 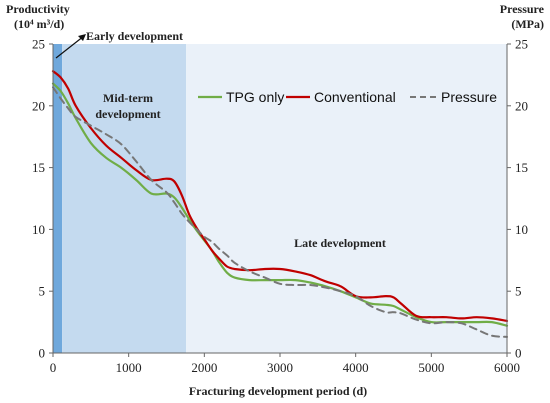 What do you see at coordinates (521, 105) in the screenshot?
I see `right-y-tick-label: 20` at bounding box center [521, 105].